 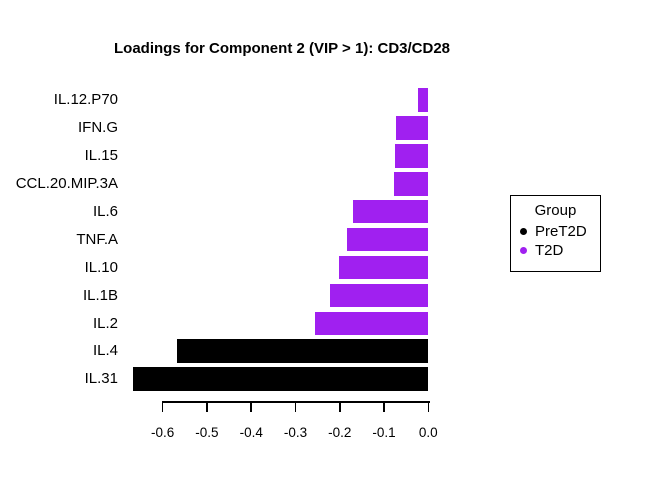 I want to click on x-tick-label: -0.6, so click(x=163, y=432).